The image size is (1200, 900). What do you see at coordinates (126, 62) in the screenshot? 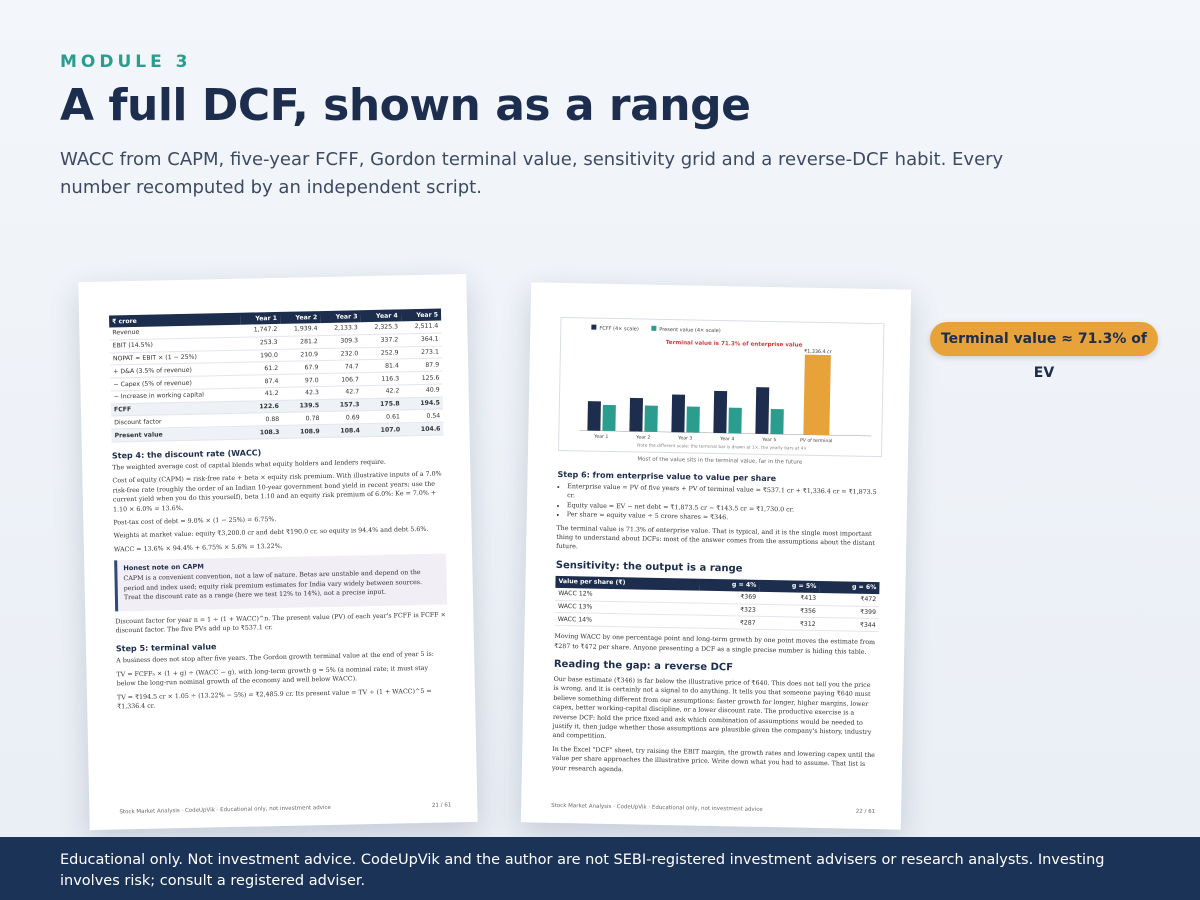
I see `module-eyebrow: MODULE 3` at bounding box center [126, 62].